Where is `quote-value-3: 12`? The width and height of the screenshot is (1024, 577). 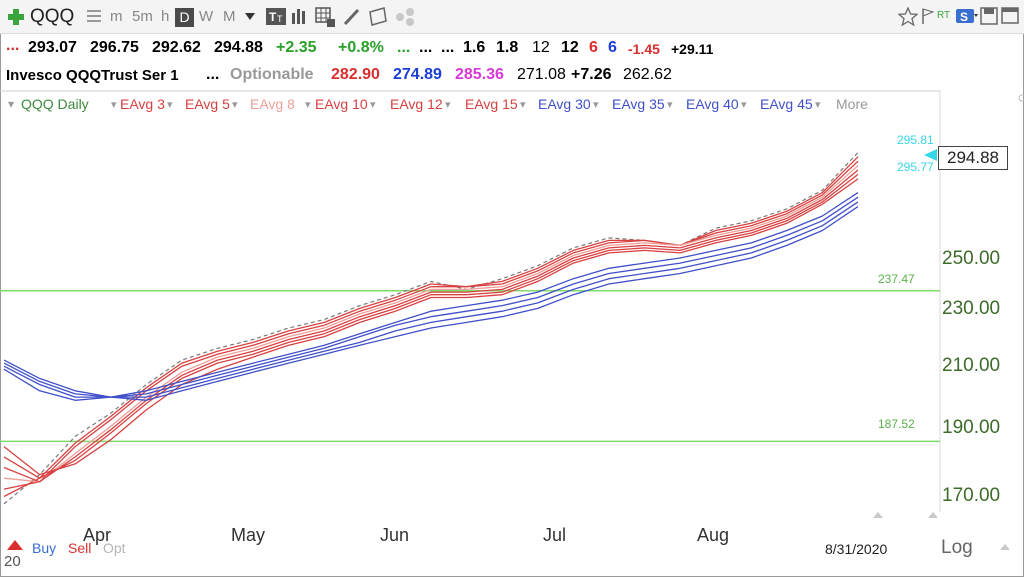
quote-value-3: 12 is located at coordinates (541, 47).